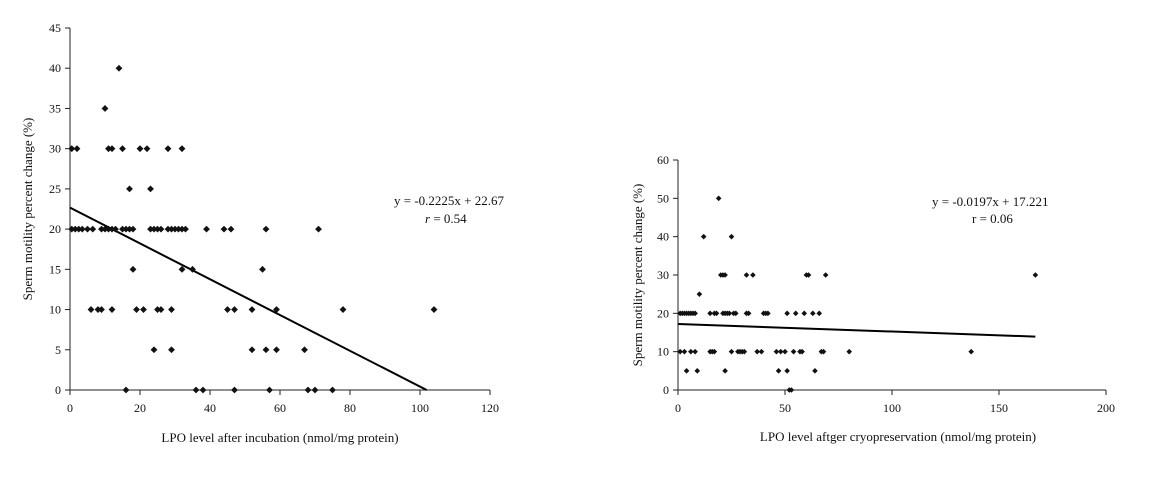 The width and height of the screenshot is (1152, 477). Describe the element at coordinates (1106, 408) in the screenshot. I see `x-tick-label: 200` at that location.